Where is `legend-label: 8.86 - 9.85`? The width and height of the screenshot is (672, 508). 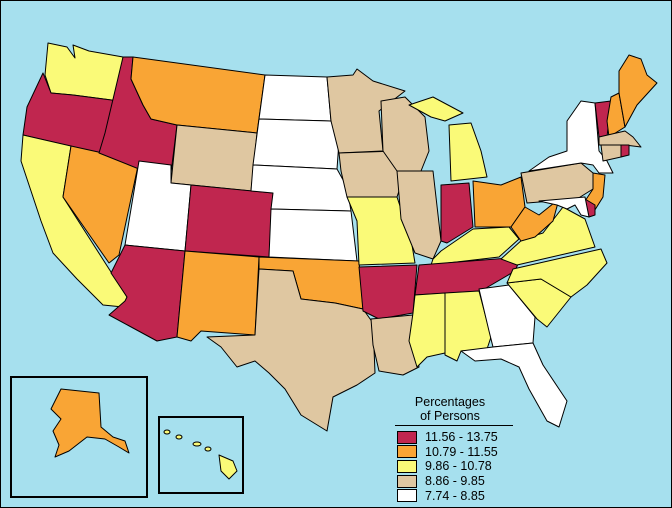 legend-label: 8.86 - 9.85 is located at coordinates (455, 481).